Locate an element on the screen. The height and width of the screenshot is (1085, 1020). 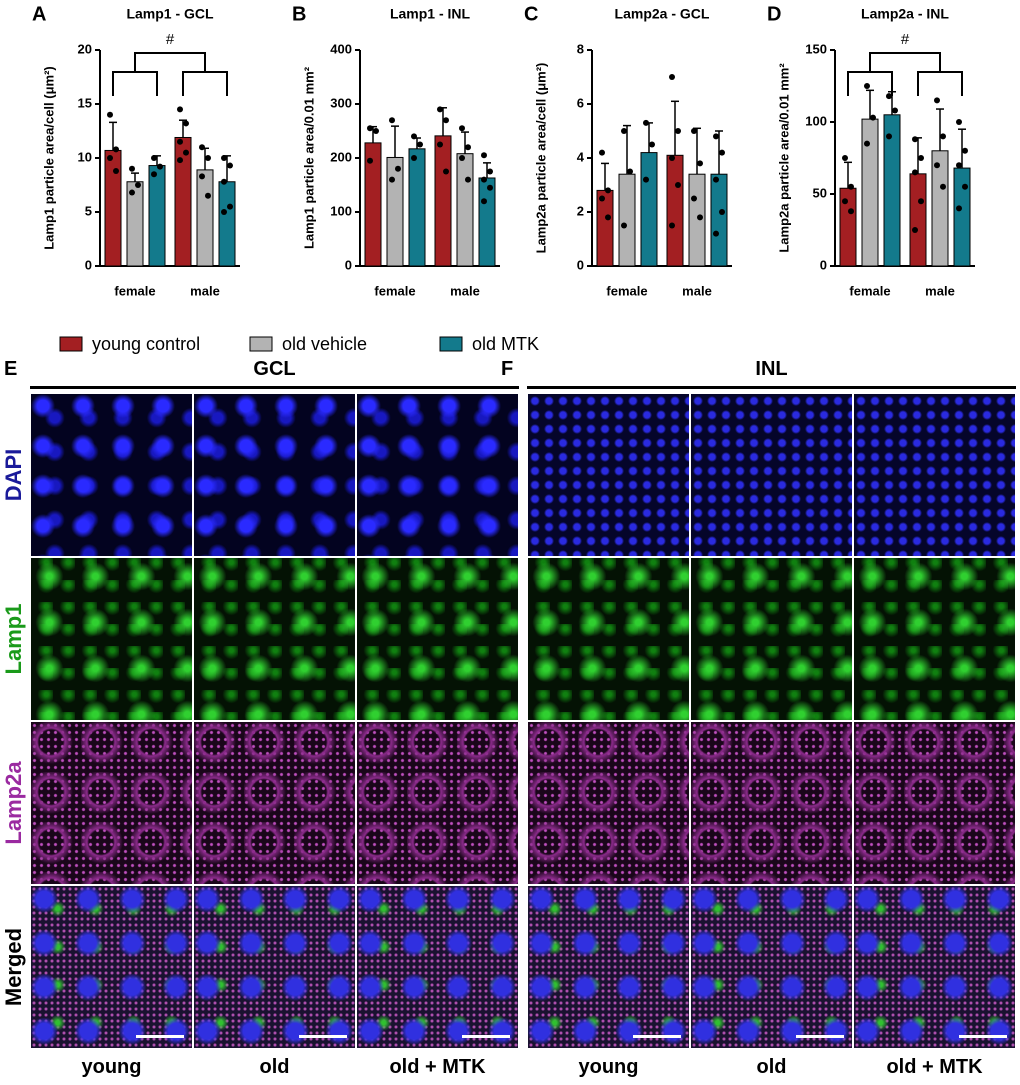
y-tick-label: 5 is located at coordinates (88, 210).